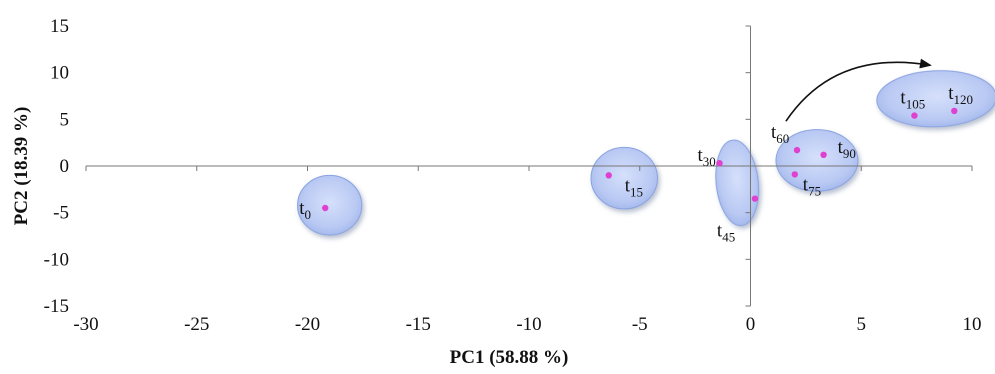 This screenshot has width=995, height=374. Describe the element at coordinates (780, 134) in the screenshot. I see `point-label-t60: t60` at that location.